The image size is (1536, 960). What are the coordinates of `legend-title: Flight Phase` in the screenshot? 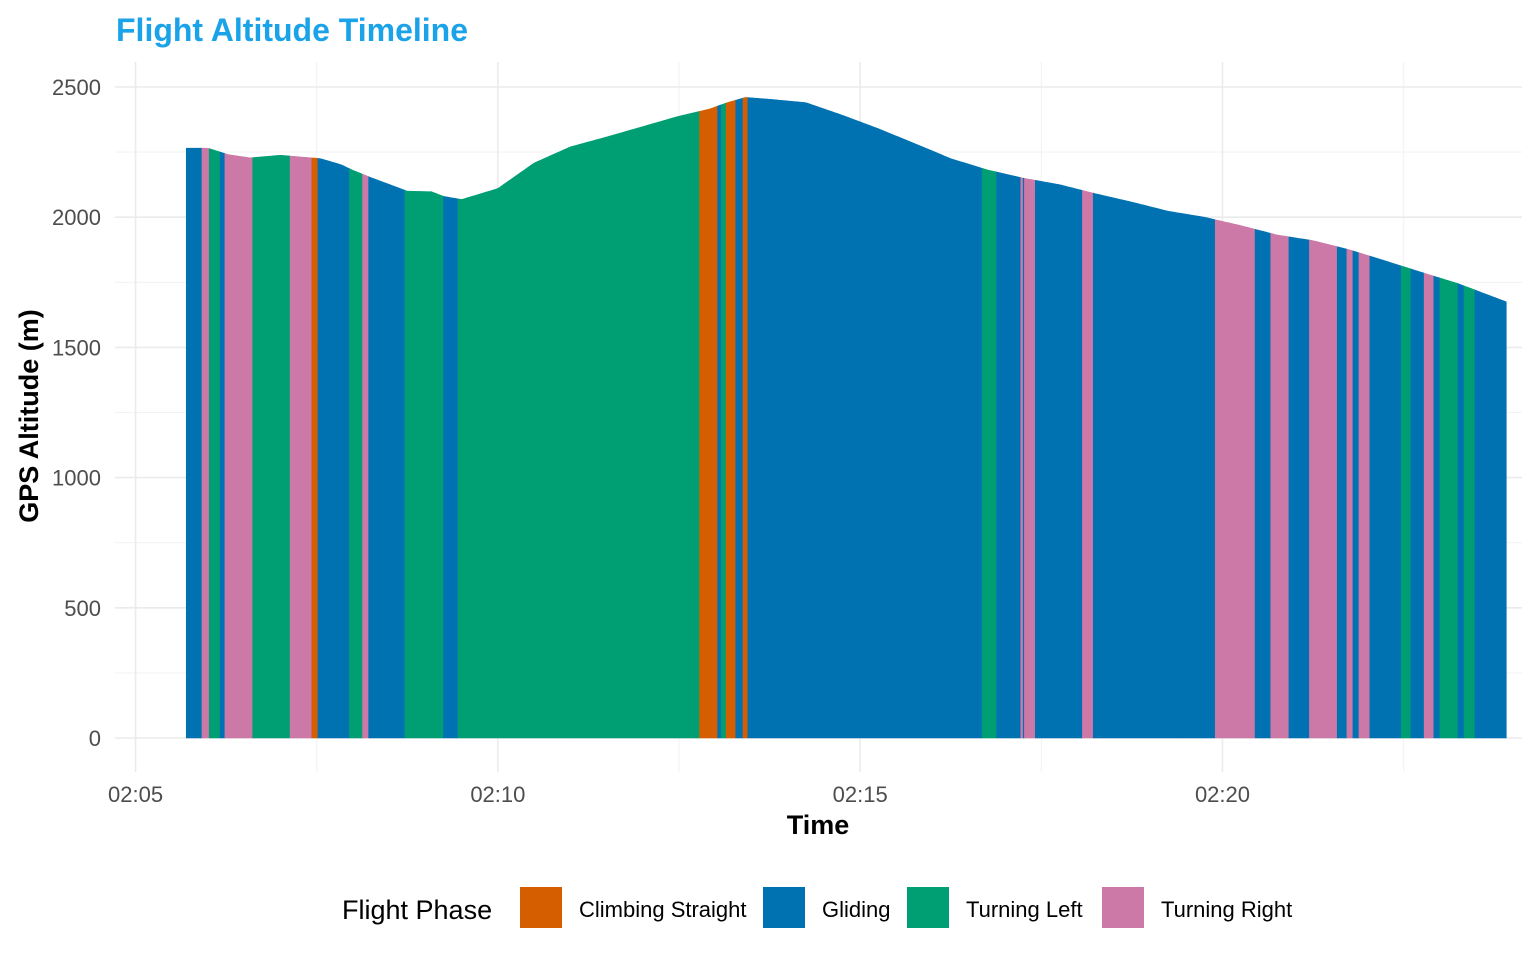 It's located at (417, 910).